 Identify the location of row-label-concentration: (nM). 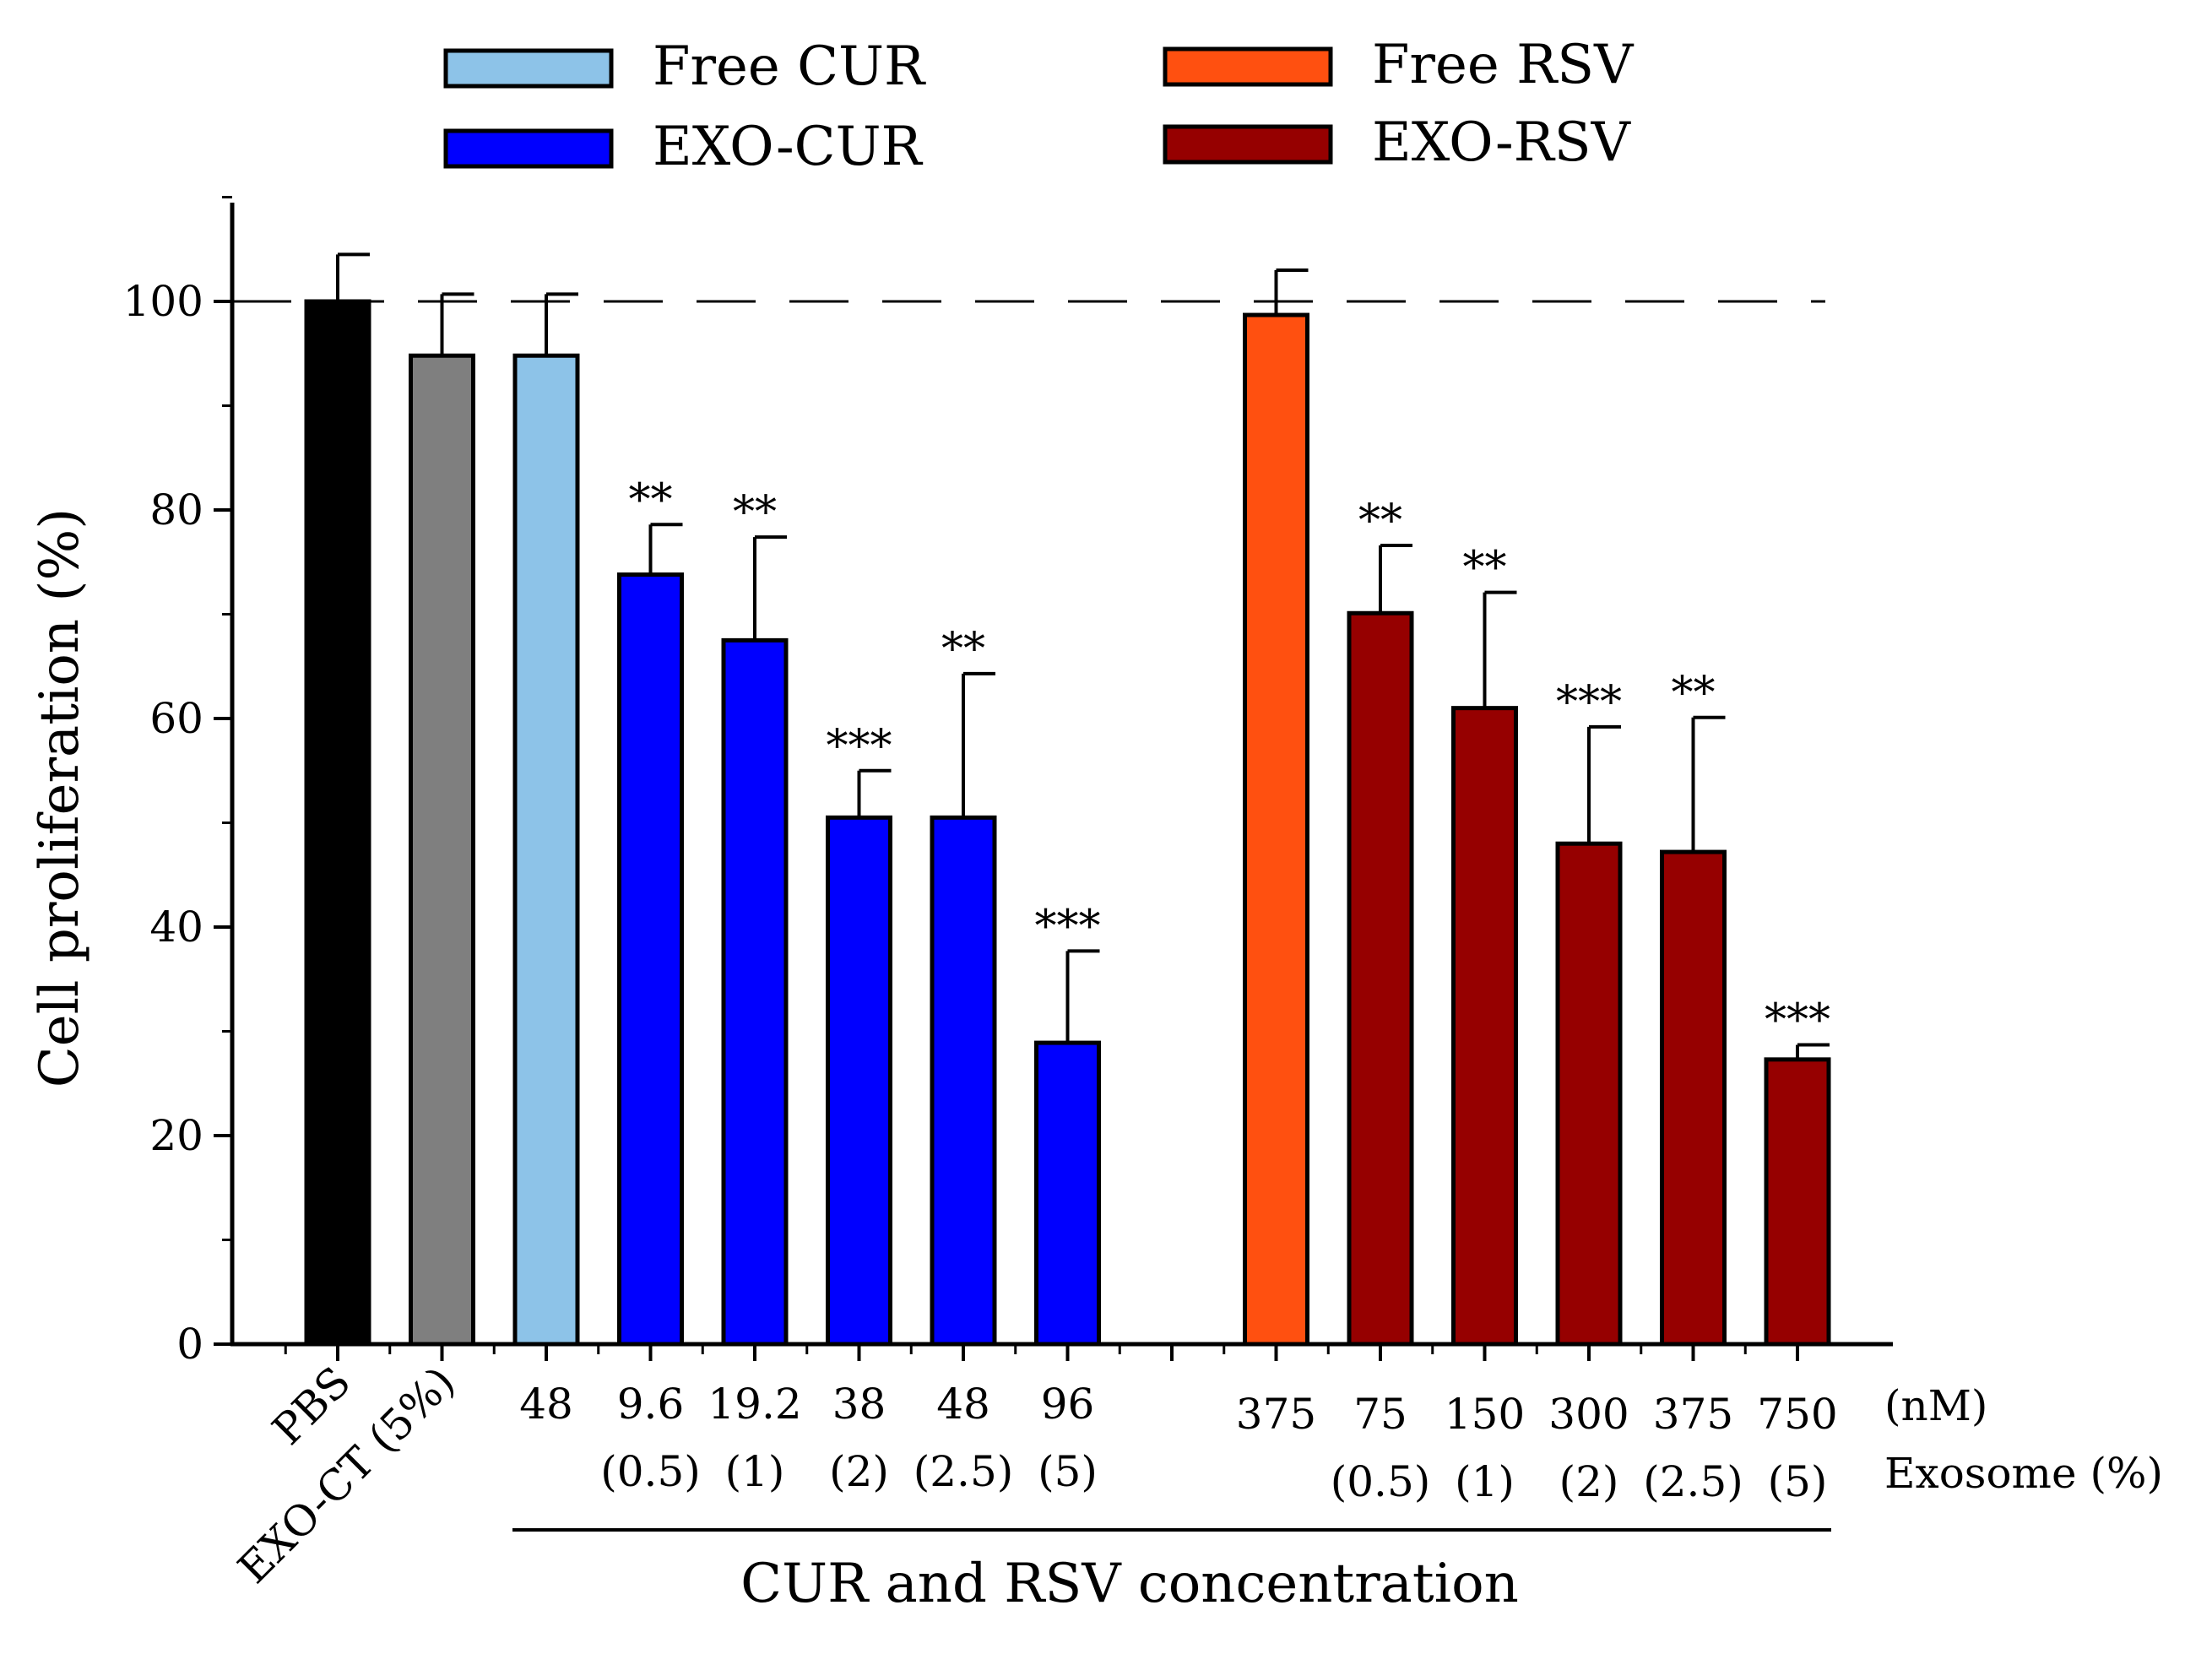
(1936, 1405).